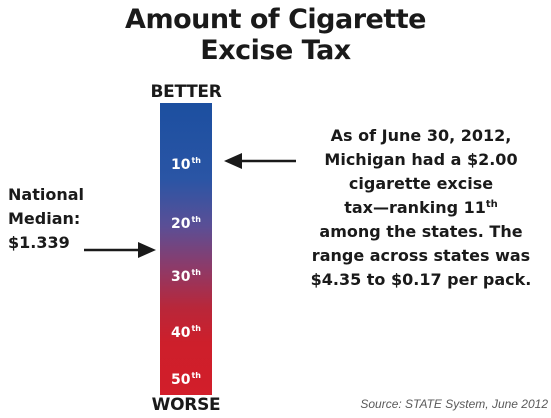 The width and height of the screenshot is (551, 418). Describe the element at coordinates (421, 279) in the screenshot. I see `michigan-line-7: $4.35 to $0.17 per pack.` at that location.